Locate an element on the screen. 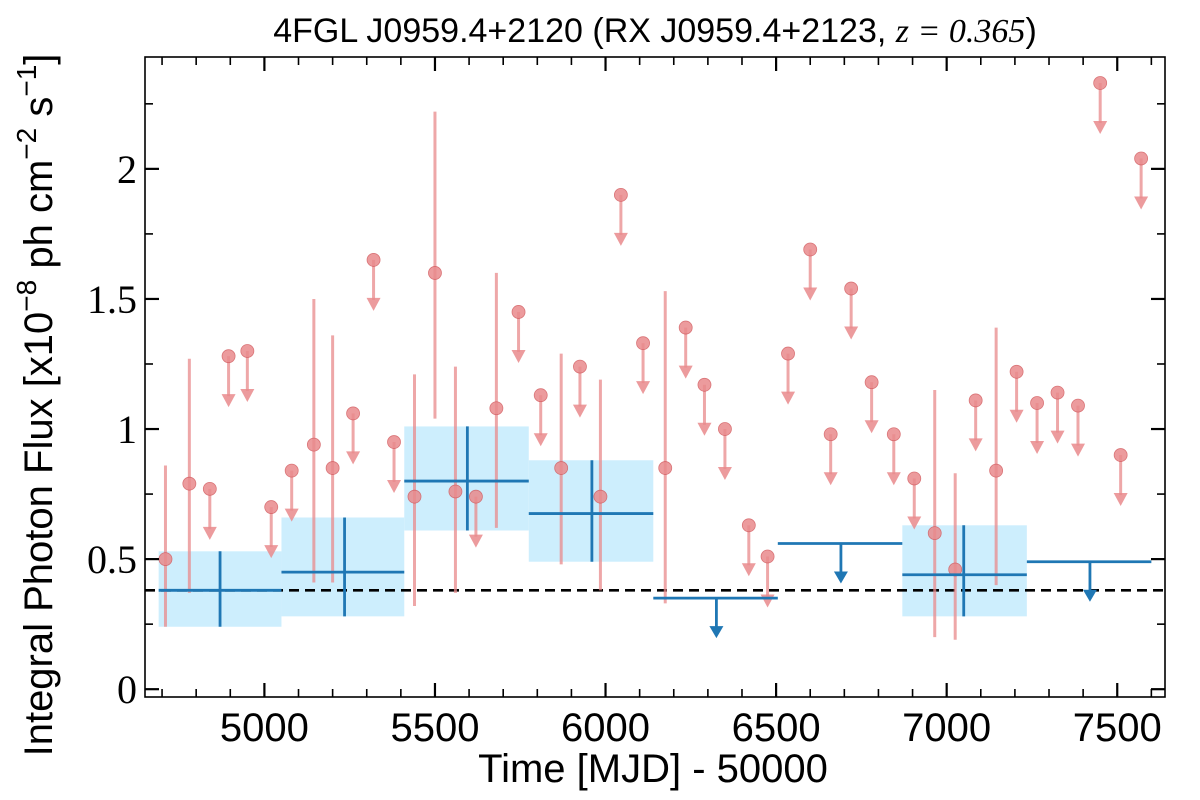 Image resolution: width=1200 pixels, height=800 pixels. y-tick-label: 0.5 is located at coordinates (112, 559).